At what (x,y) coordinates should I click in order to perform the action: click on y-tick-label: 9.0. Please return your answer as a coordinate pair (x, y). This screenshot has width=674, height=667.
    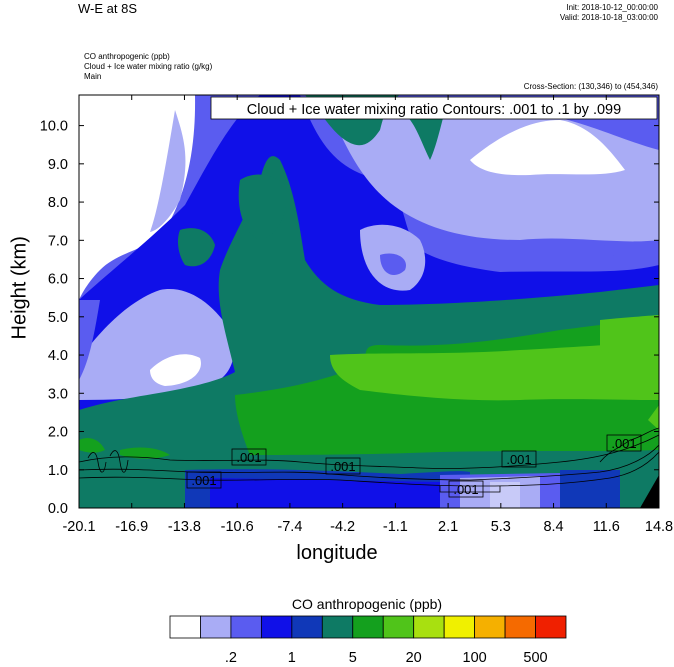
    Looking at the image, I should click on (58, 165).